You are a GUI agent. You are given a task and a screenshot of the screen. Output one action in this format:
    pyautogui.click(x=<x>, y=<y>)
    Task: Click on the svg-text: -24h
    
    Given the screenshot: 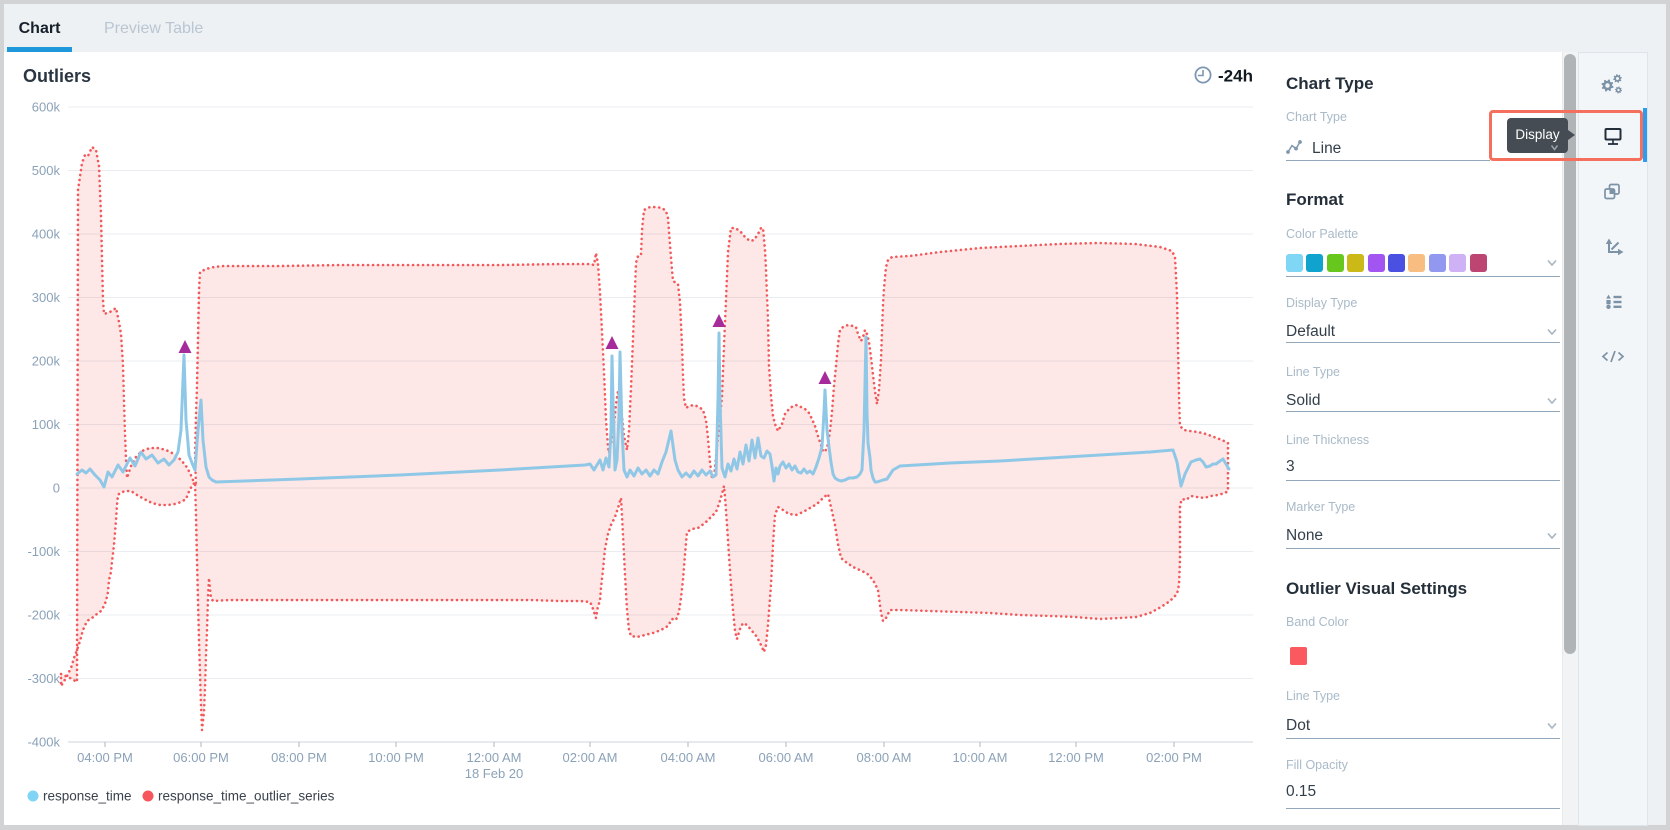 What is the action you would take?
    pyautogui.click(x=1235, y=76)
    